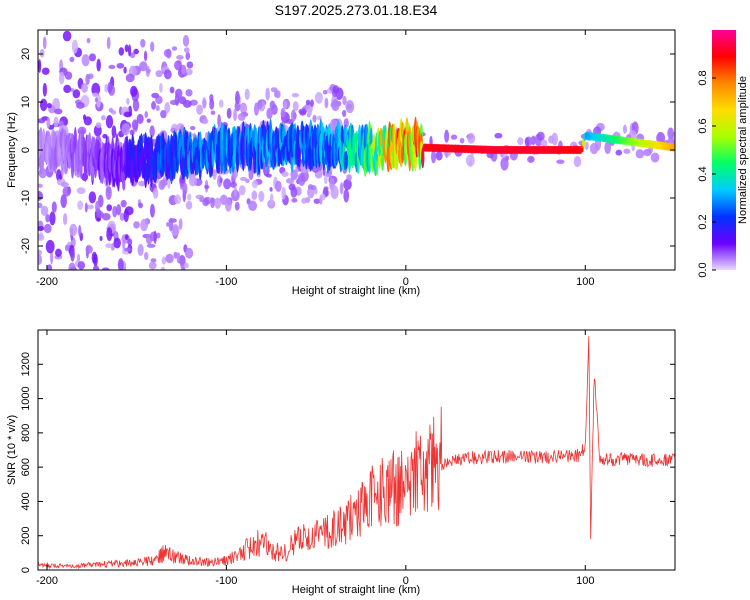 This screenshot has width=750, height=600. I want to click on spectrogram-y-label: Frequency (Hz), so click(12, 150).